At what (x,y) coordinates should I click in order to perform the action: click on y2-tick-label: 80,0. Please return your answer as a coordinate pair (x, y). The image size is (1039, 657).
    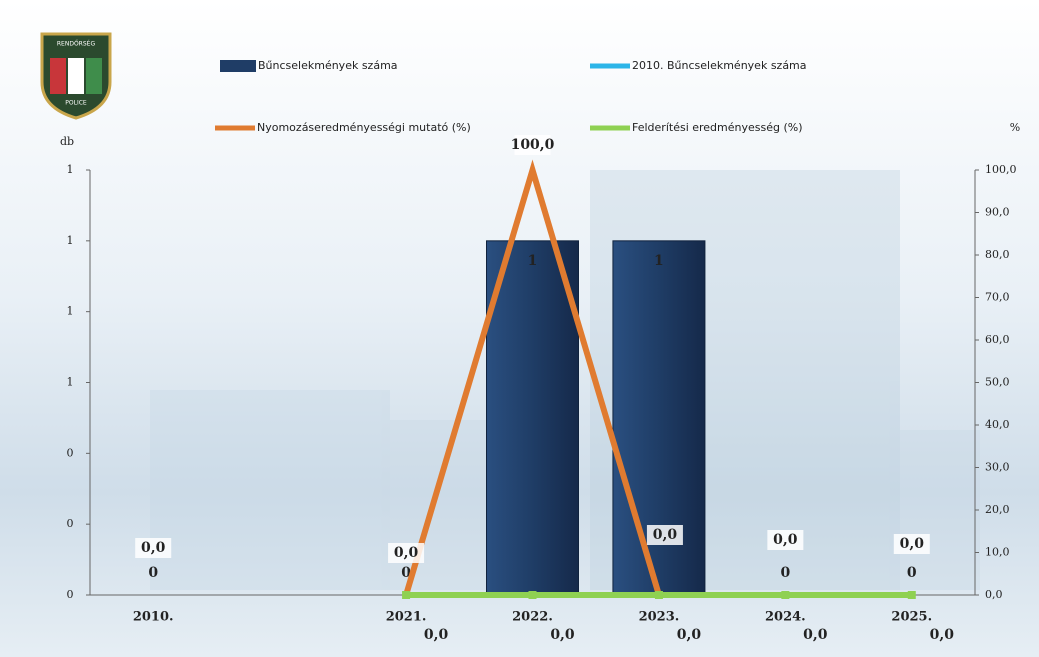
    Looking at the image, I should click on (997, 254).